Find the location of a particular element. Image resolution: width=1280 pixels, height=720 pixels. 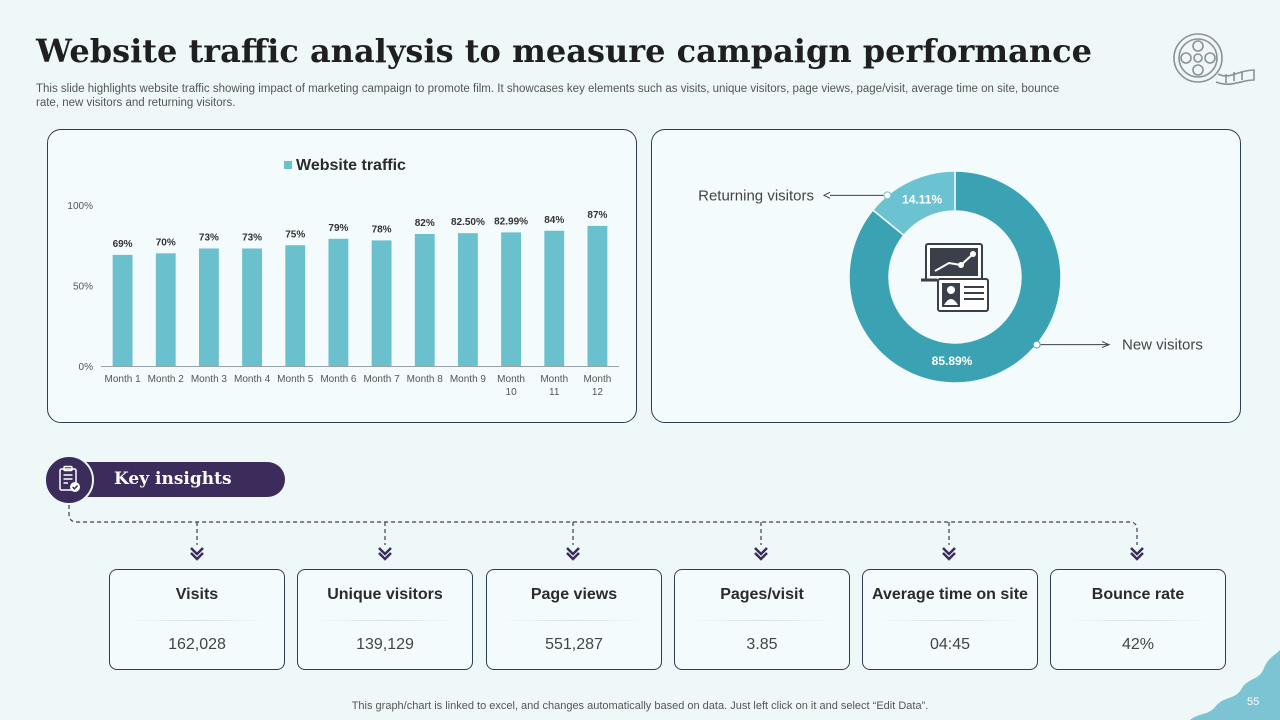

bar-data-label: 69% is located at coordinates (123, 244).